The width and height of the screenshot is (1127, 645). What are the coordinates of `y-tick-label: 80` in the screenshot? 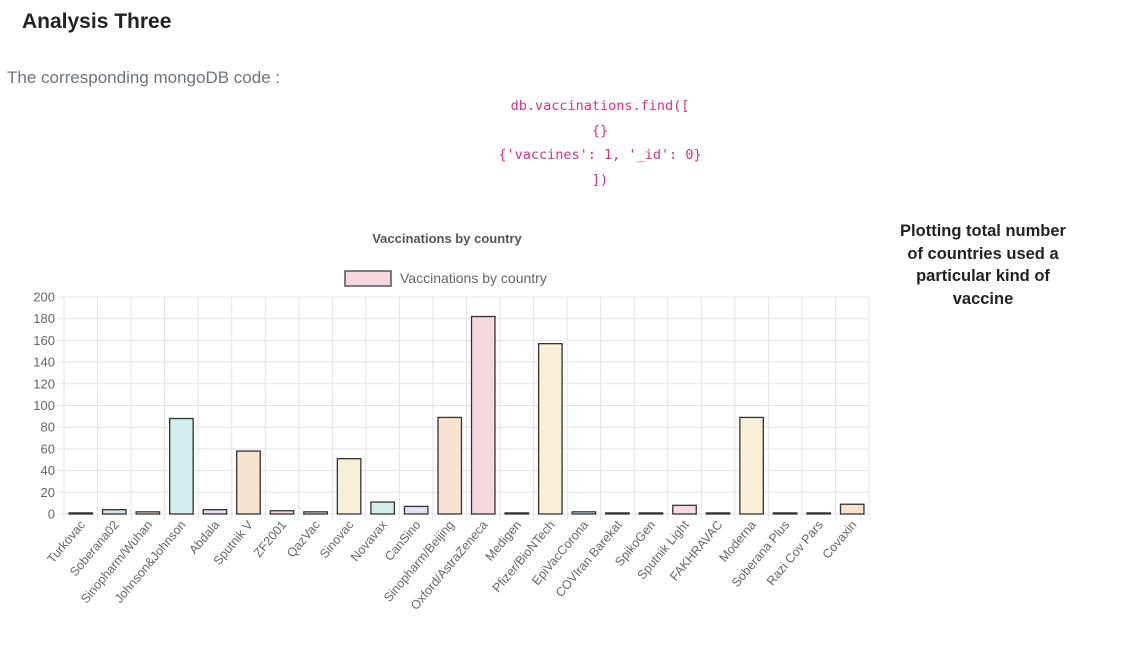 It's located at (48, 427).